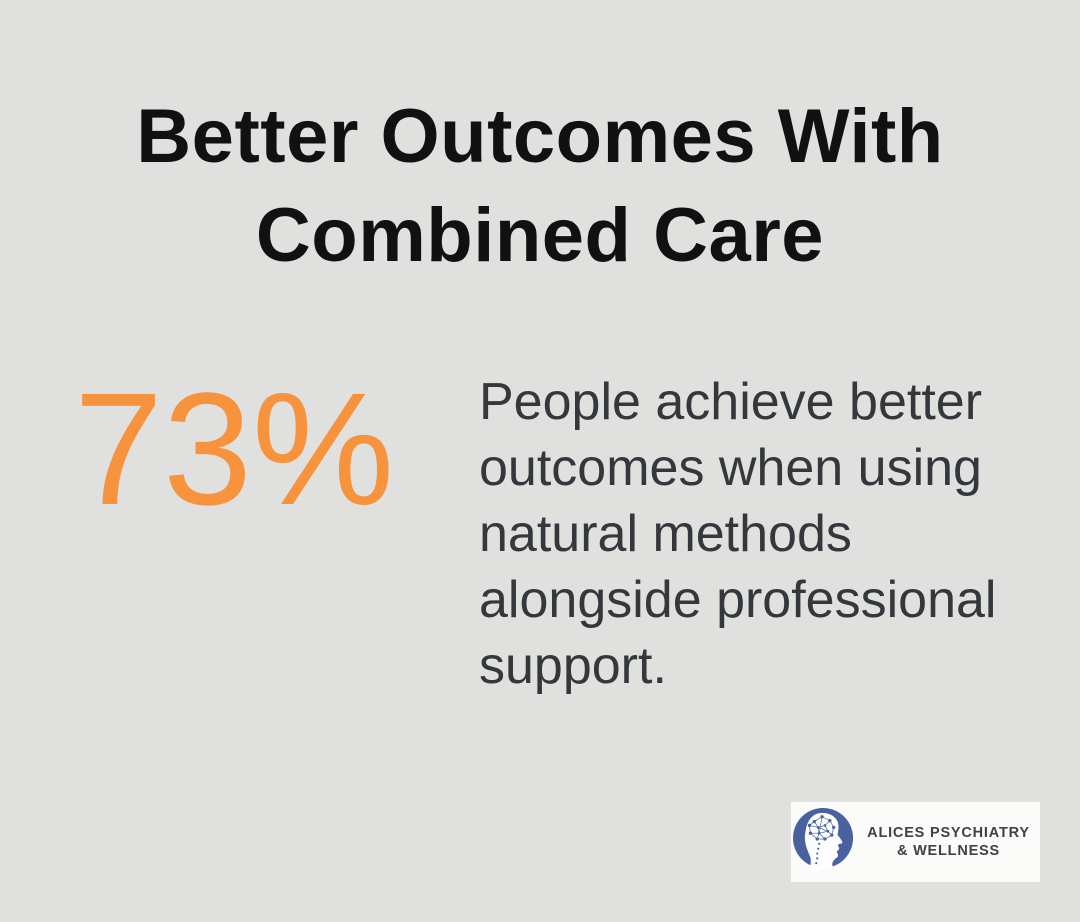 The height and width of the screenshot is (922, 1080). I want to click on stat-description-line: natural methods, so click(665, 534).